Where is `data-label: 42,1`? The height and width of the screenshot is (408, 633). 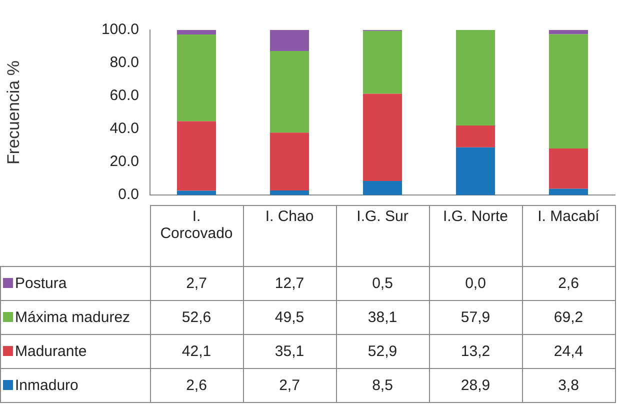 data-label: 42,1 is located at coordinates (196, 351).